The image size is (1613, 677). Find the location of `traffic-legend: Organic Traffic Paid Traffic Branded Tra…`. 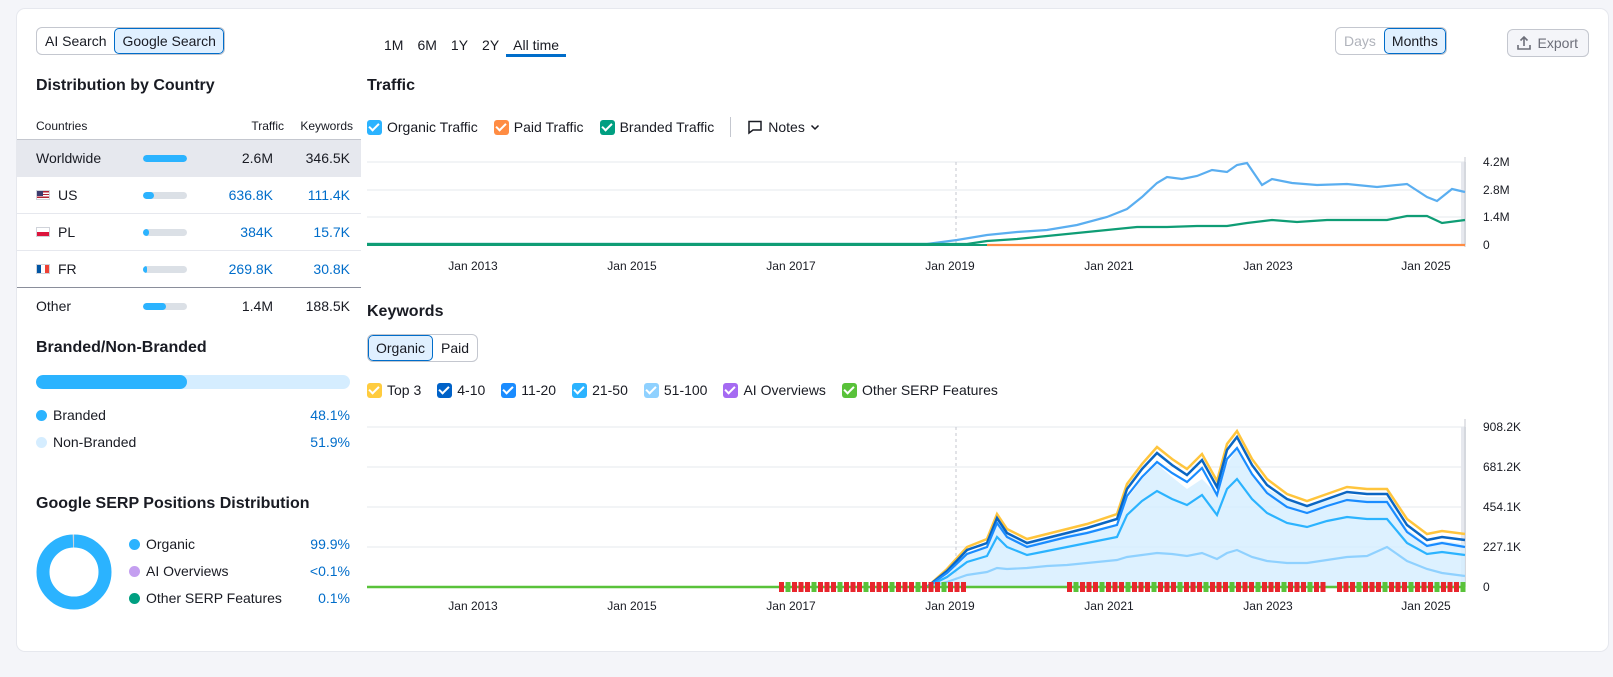

traffic-legend: Organic Traffic Paid Traffic Branded Tra… is located at coordinates (593, 127).